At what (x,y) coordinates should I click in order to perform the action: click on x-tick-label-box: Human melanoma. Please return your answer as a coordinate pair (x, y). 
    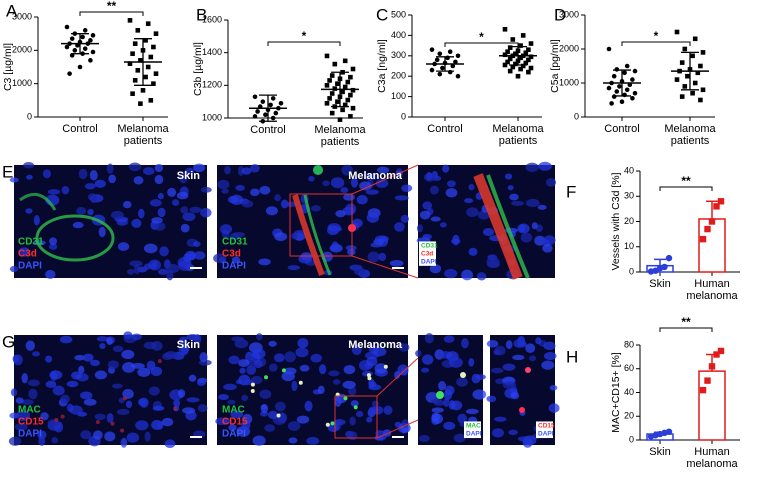
    Looking at the image, I should click on (711, 290).